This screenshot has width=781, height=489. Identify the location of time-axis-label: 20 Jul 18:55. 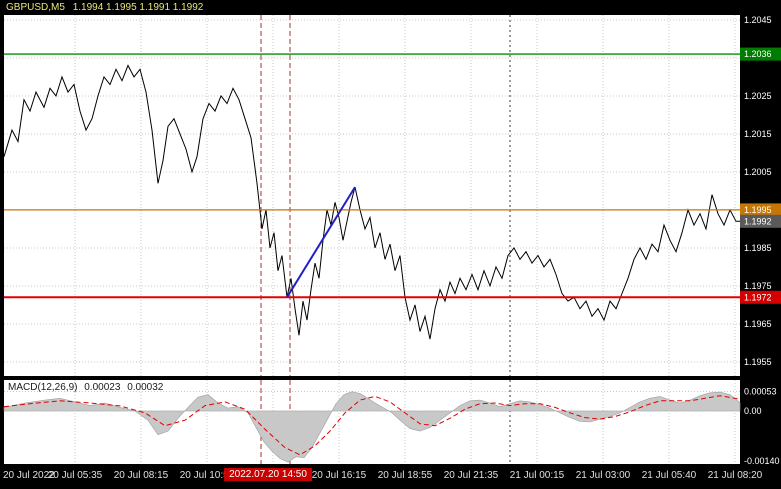
(405, 475).